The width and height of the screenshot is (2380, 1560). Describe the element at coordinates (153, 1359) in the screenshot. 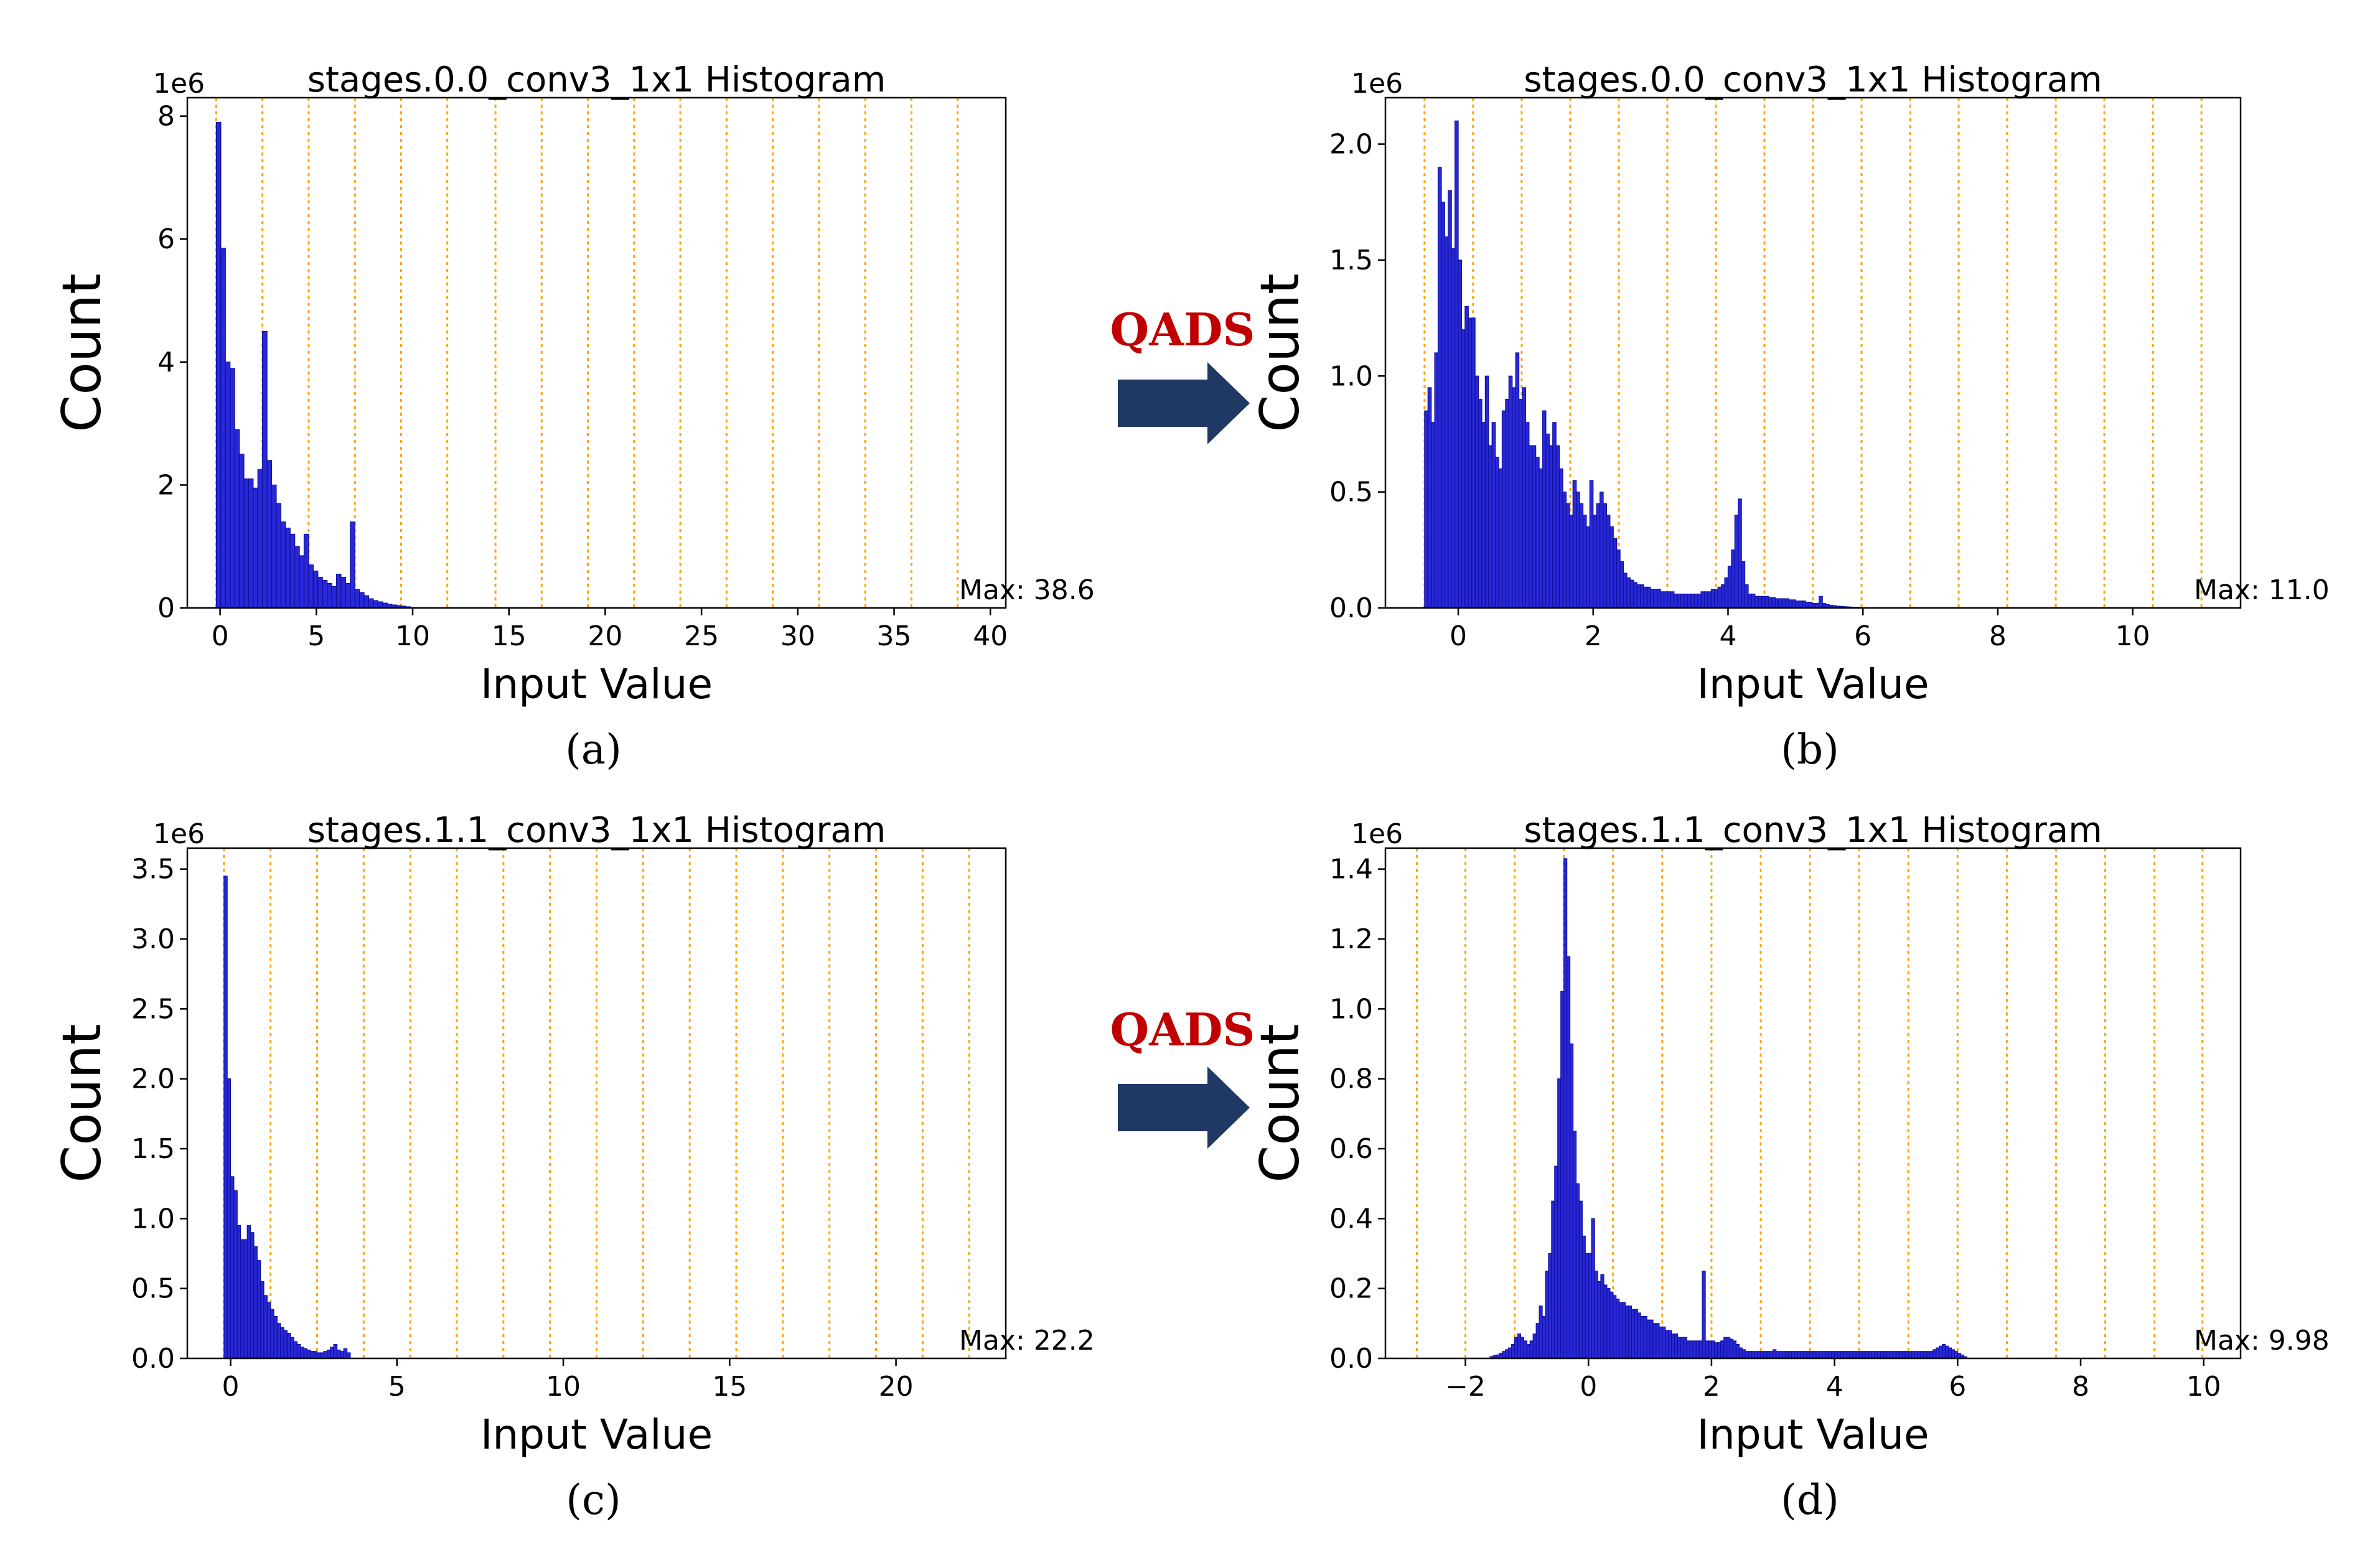

I see `y-tick-label: 0.0` at that location.